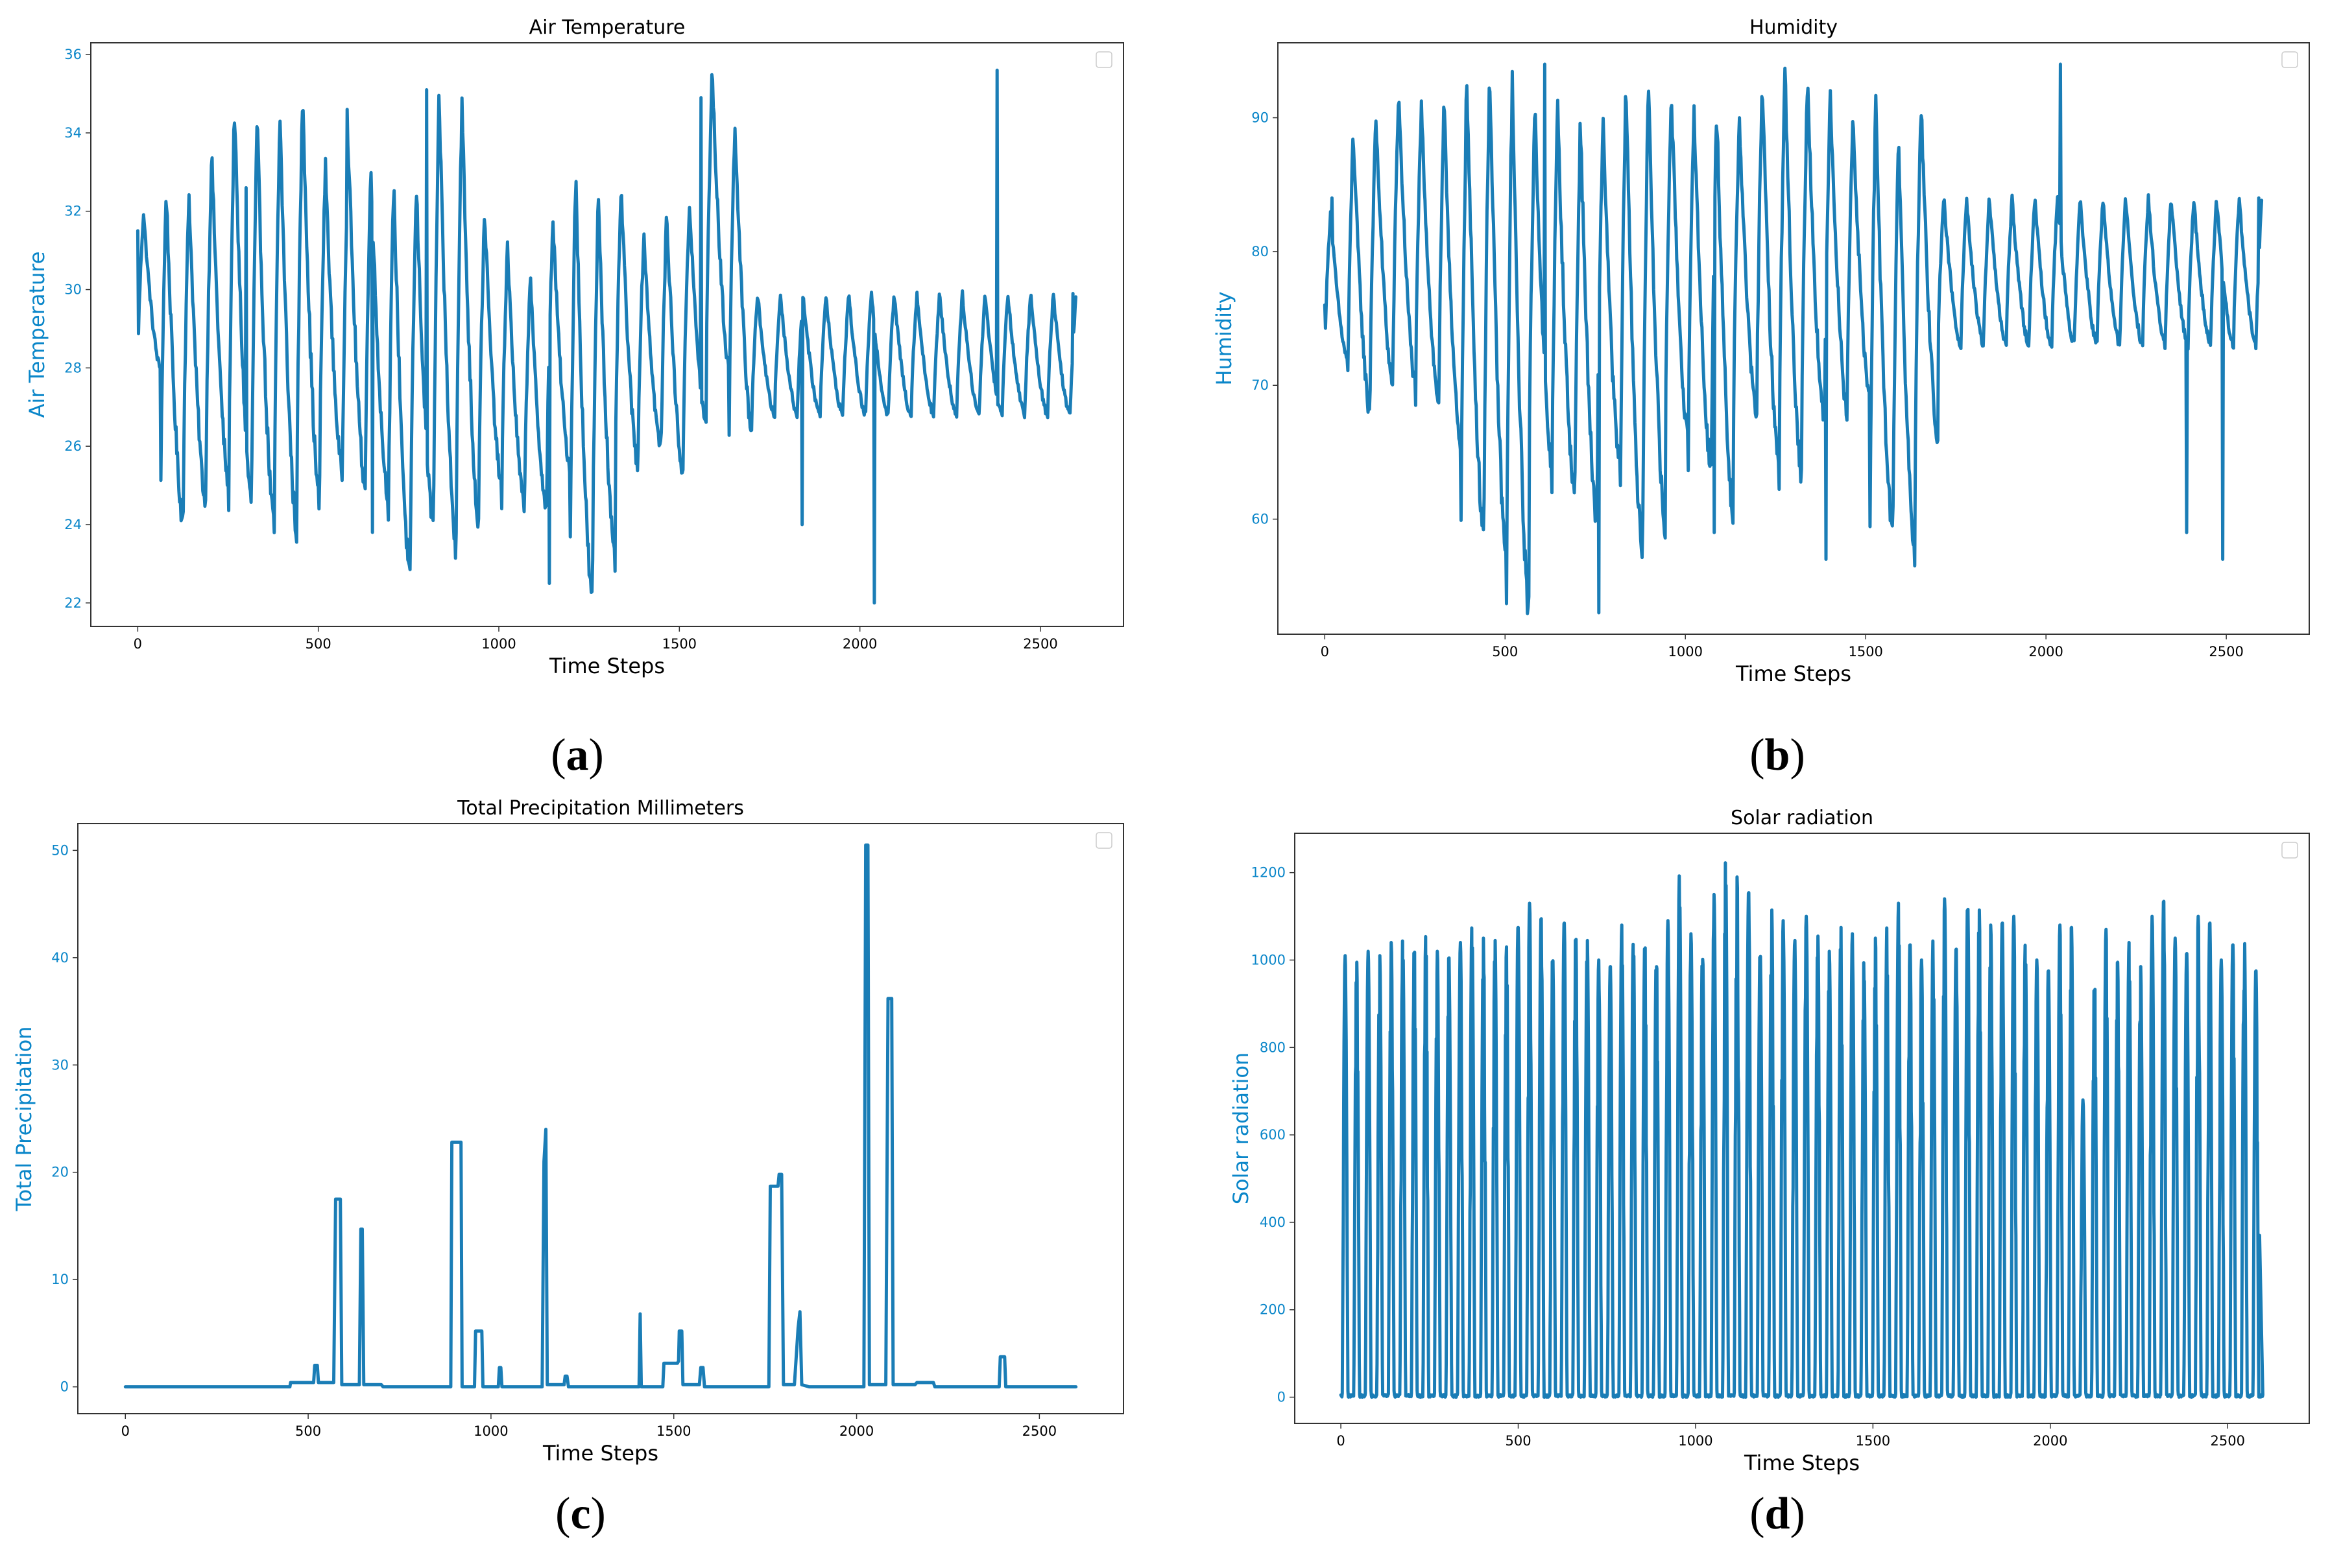 The image size is (2330, 1568). Describe the element at coordinates (1260, 385) in the screenshot. I see `y-tick-label: 70` at that location.